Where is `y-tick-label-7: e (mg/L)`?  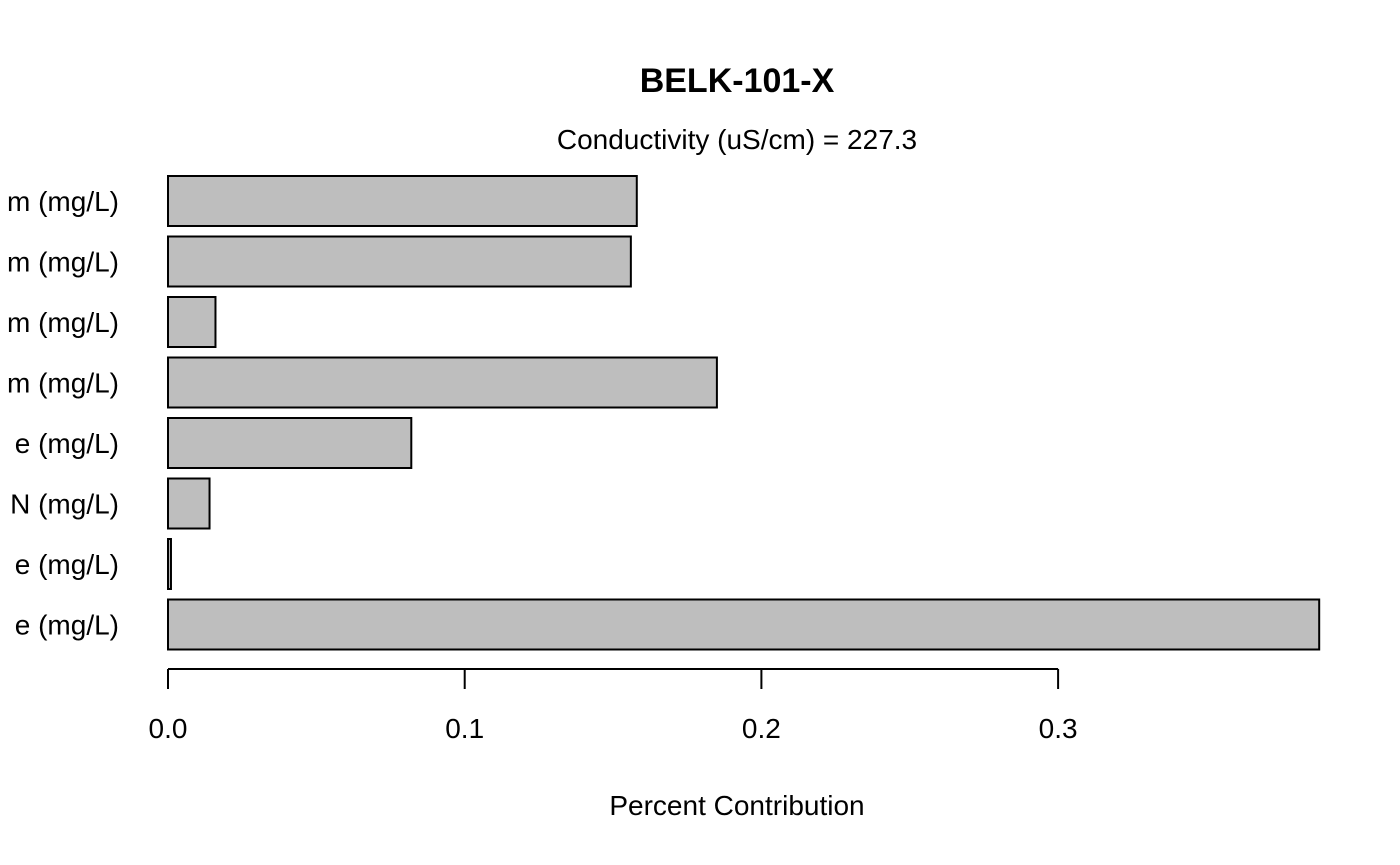 y-tick-label-7: e (mg/L) is located at coordinates (67, 564).